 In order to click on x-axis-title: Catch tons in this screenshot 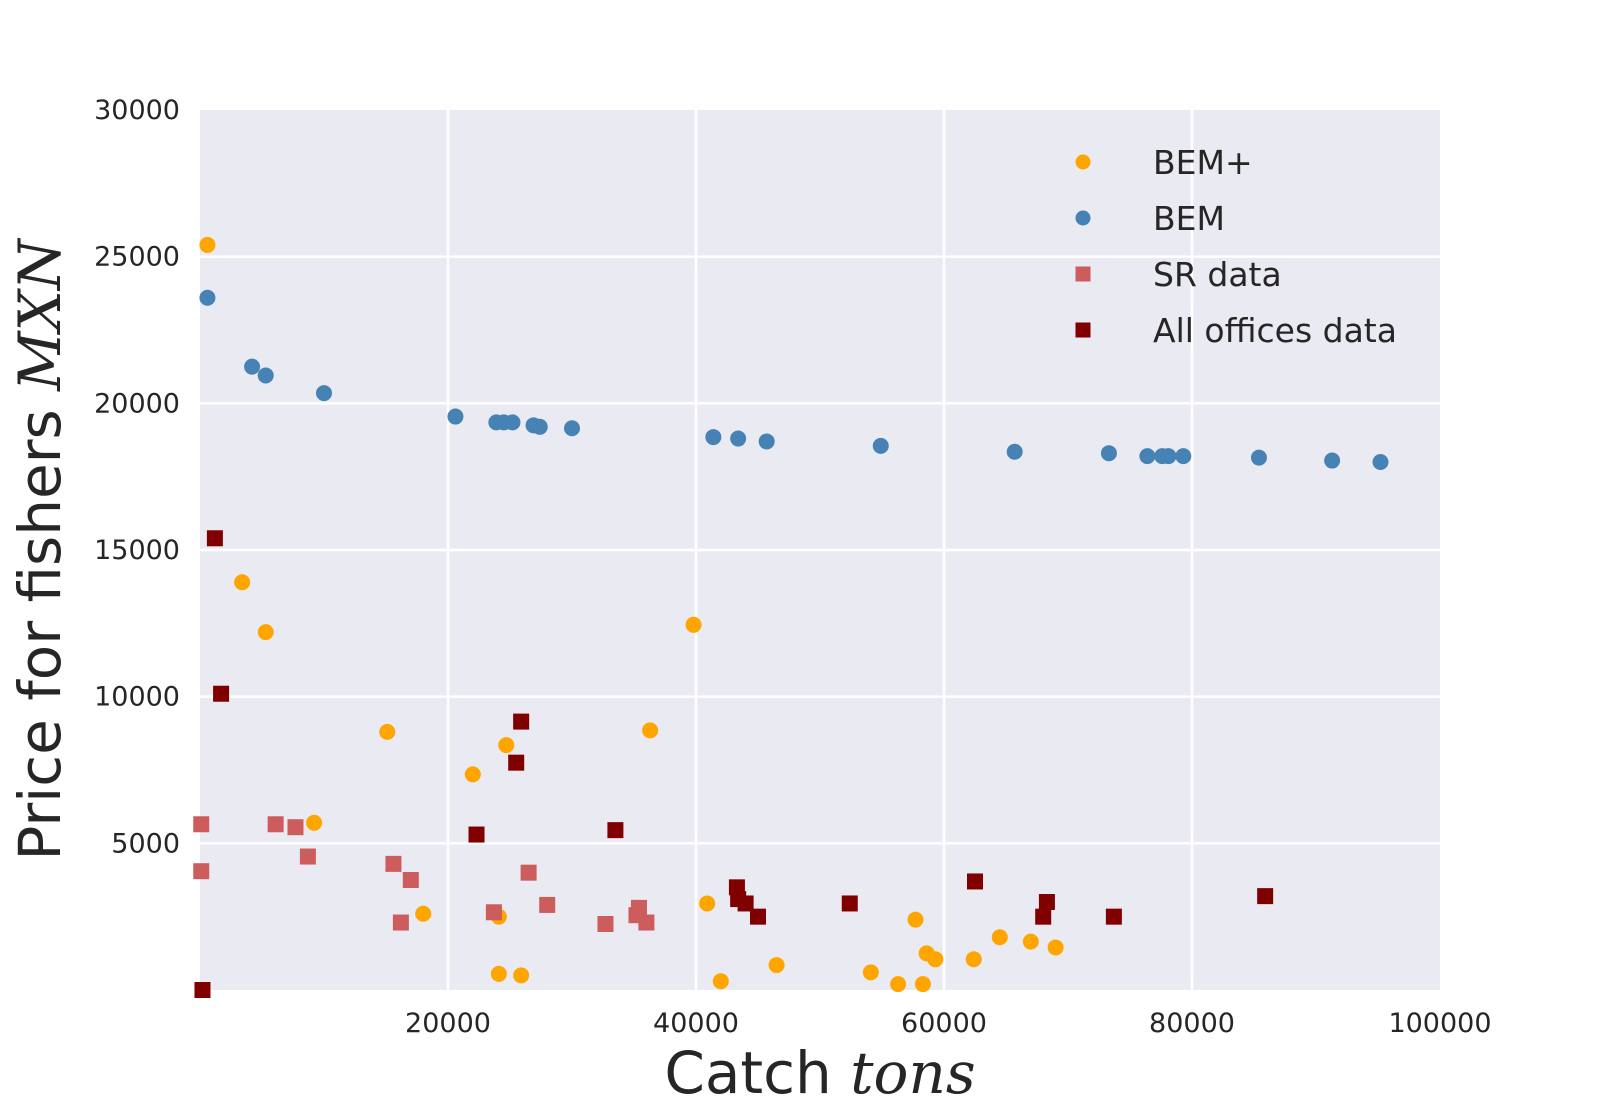, I will do `click(819, 1069)`.